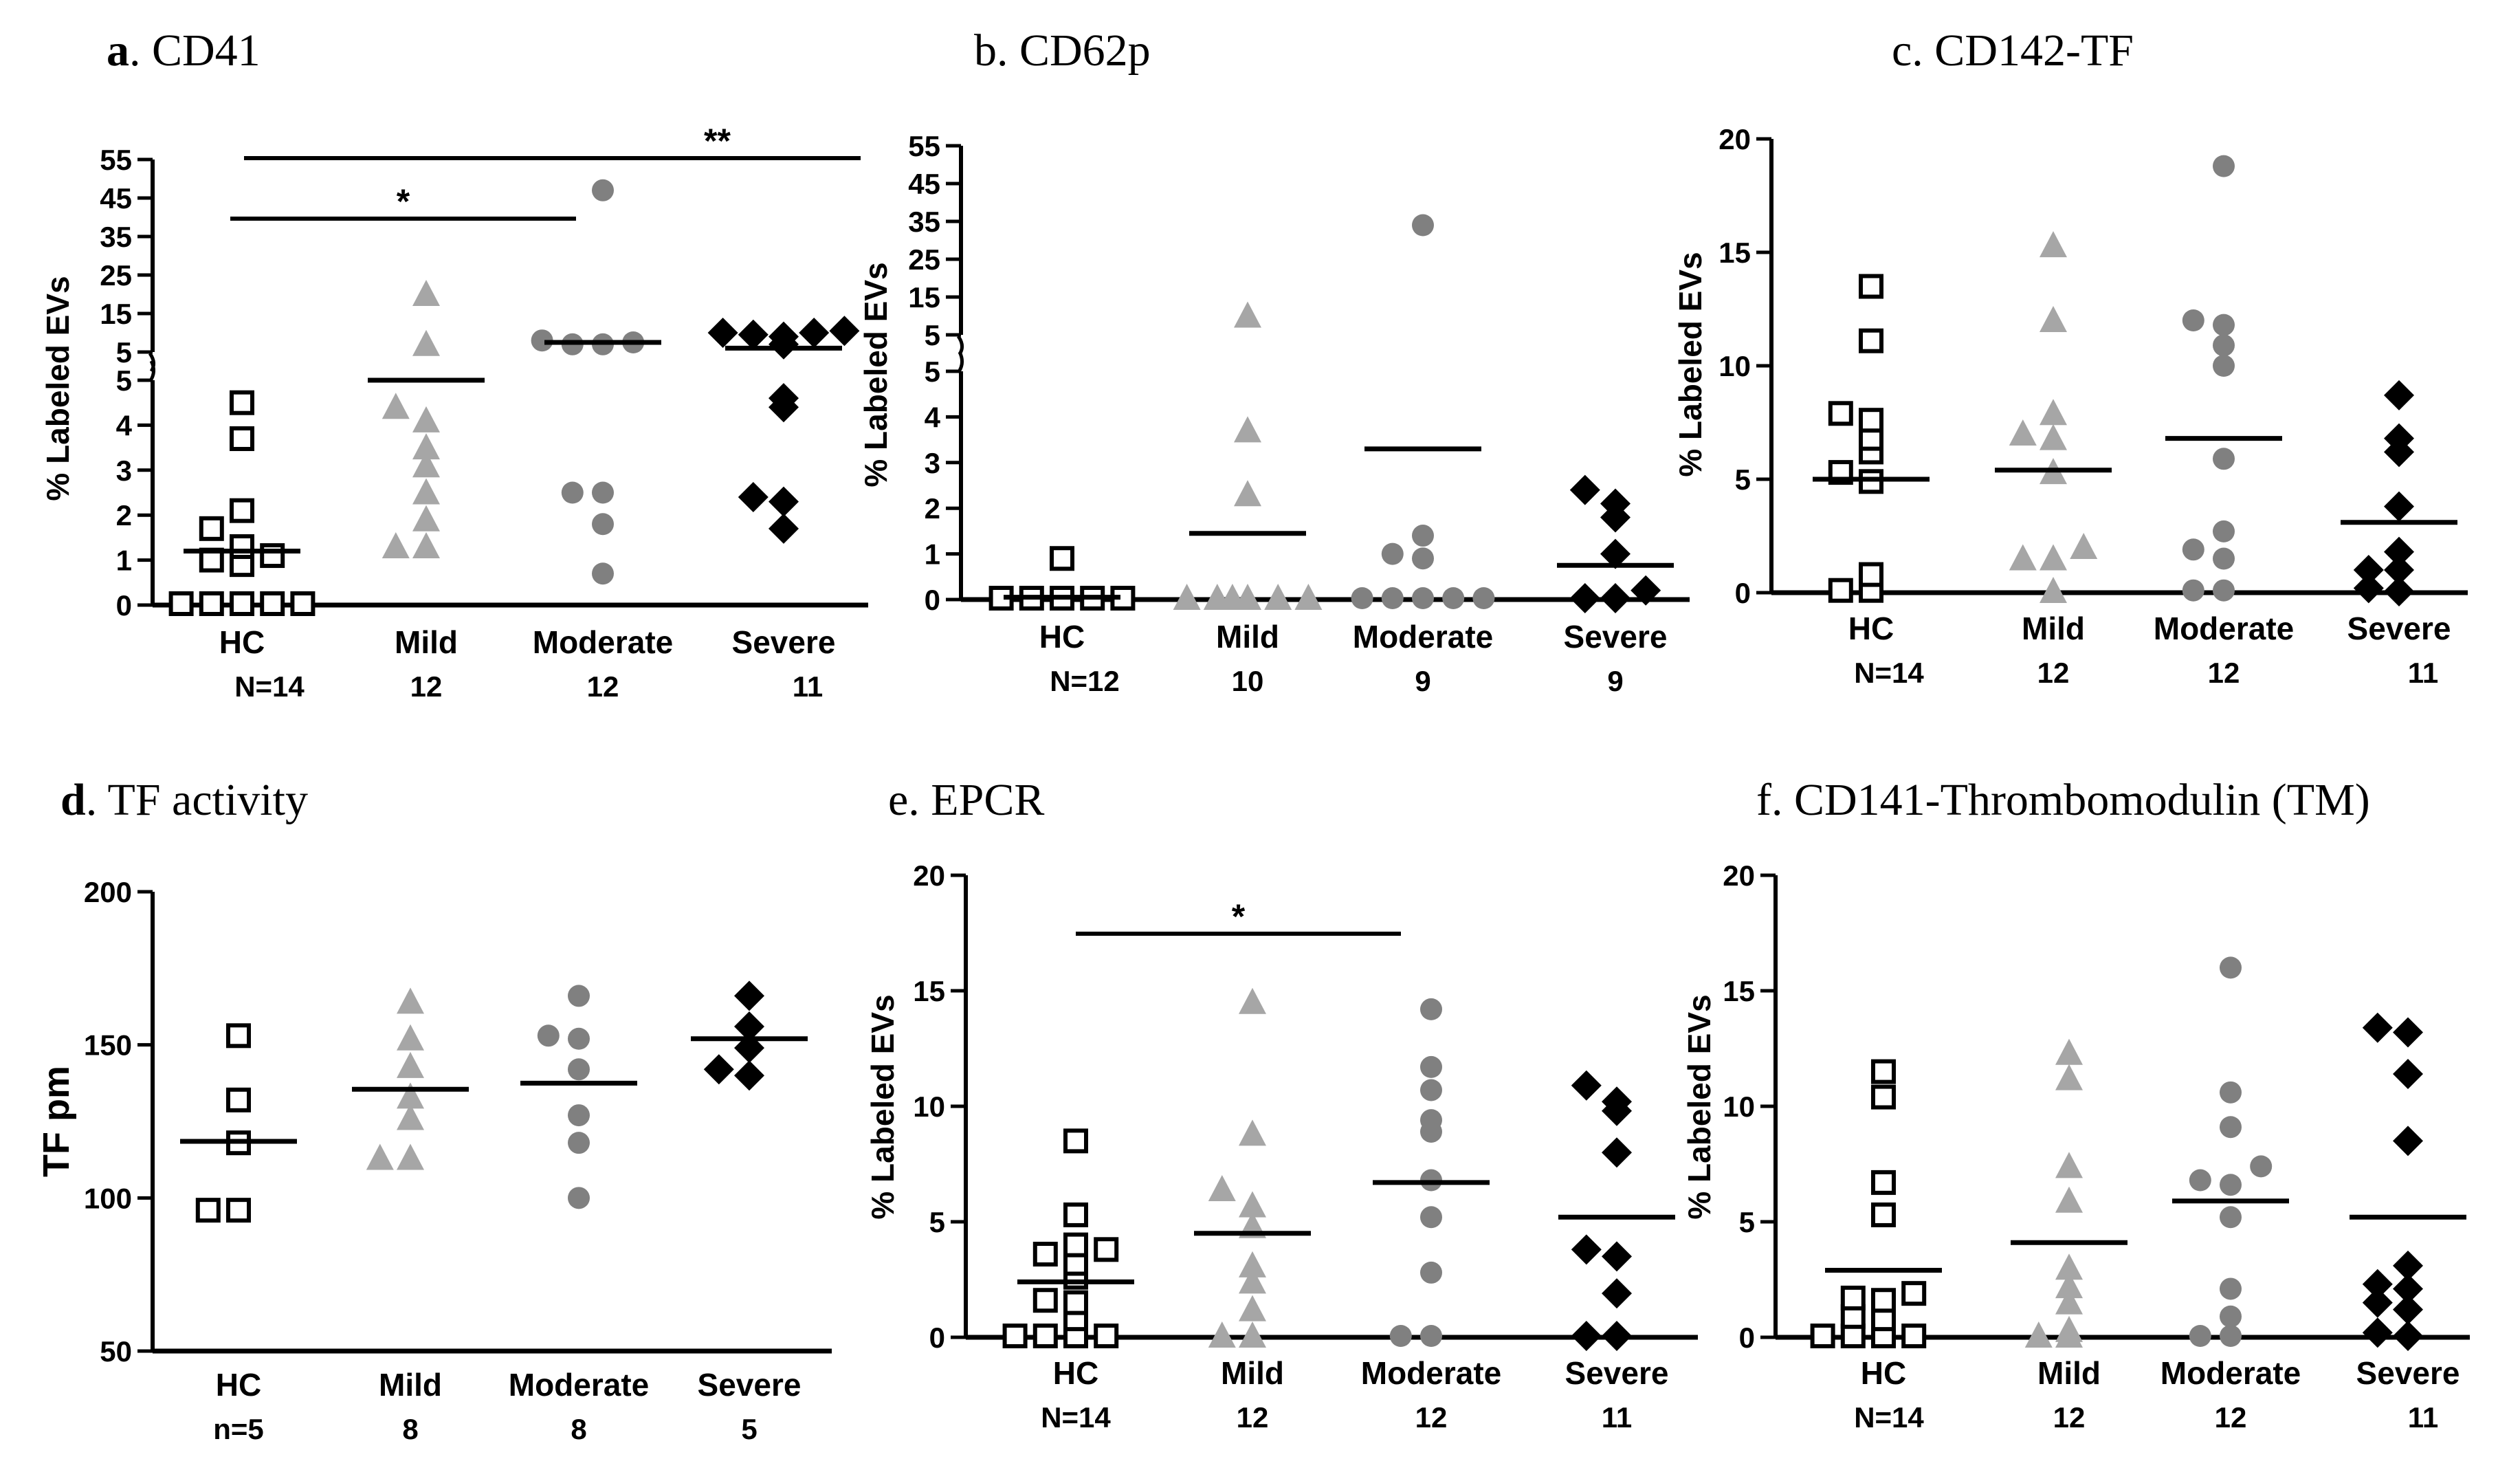  Describe the element at coordinates (578, 1429) in the screenshot. I see `n-label-moderate: 8` at that location.